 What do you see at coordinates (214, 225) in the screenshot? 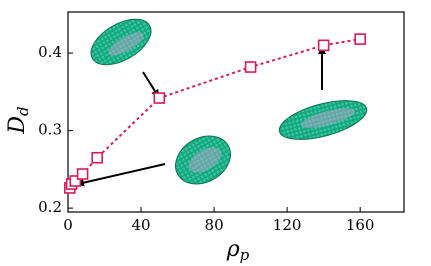
I see `x-tick-label: 80` at bounding box center [214, 225].